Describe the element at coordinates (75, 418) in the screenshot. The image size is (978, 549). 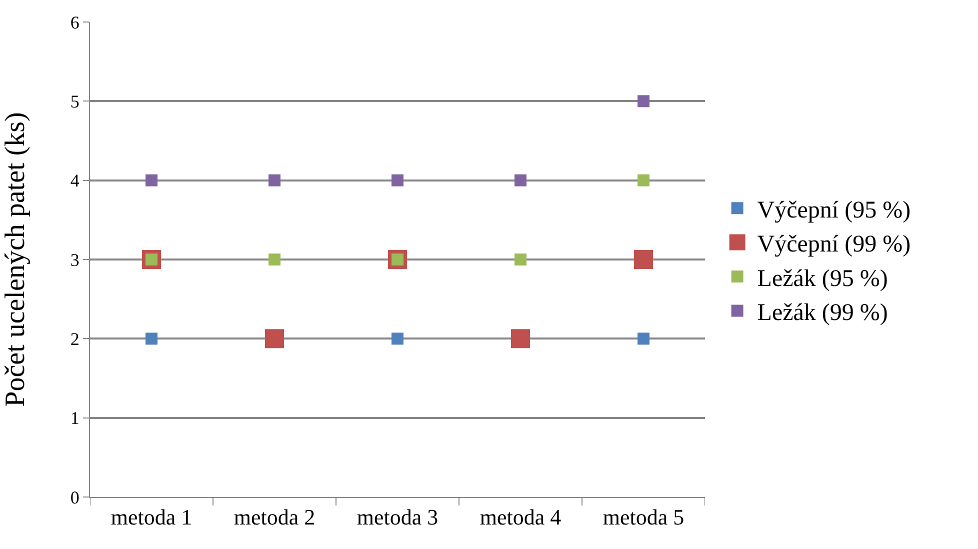
I see `y-tick-label: 1` at that location.